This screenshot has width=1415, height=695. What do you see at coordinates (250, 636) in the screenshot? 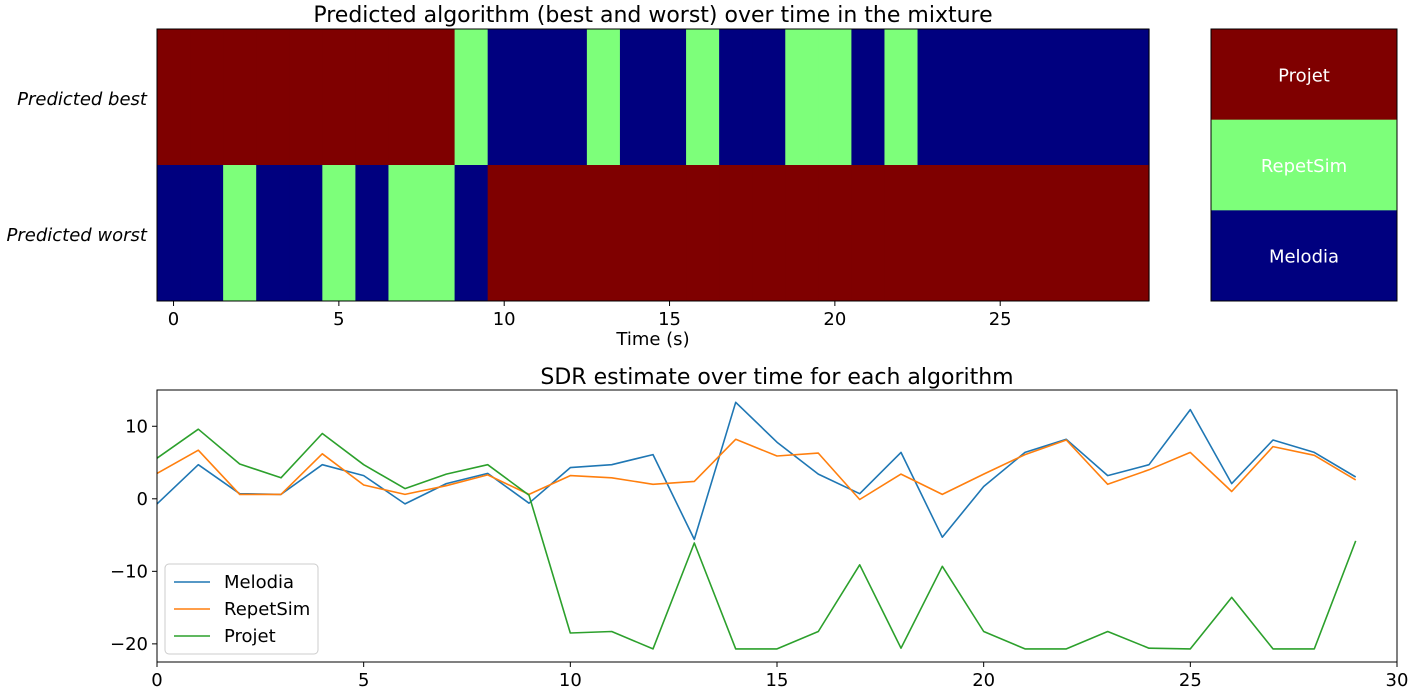
I see `legend-label-projet: Projet` at bounding box center [250, 636].